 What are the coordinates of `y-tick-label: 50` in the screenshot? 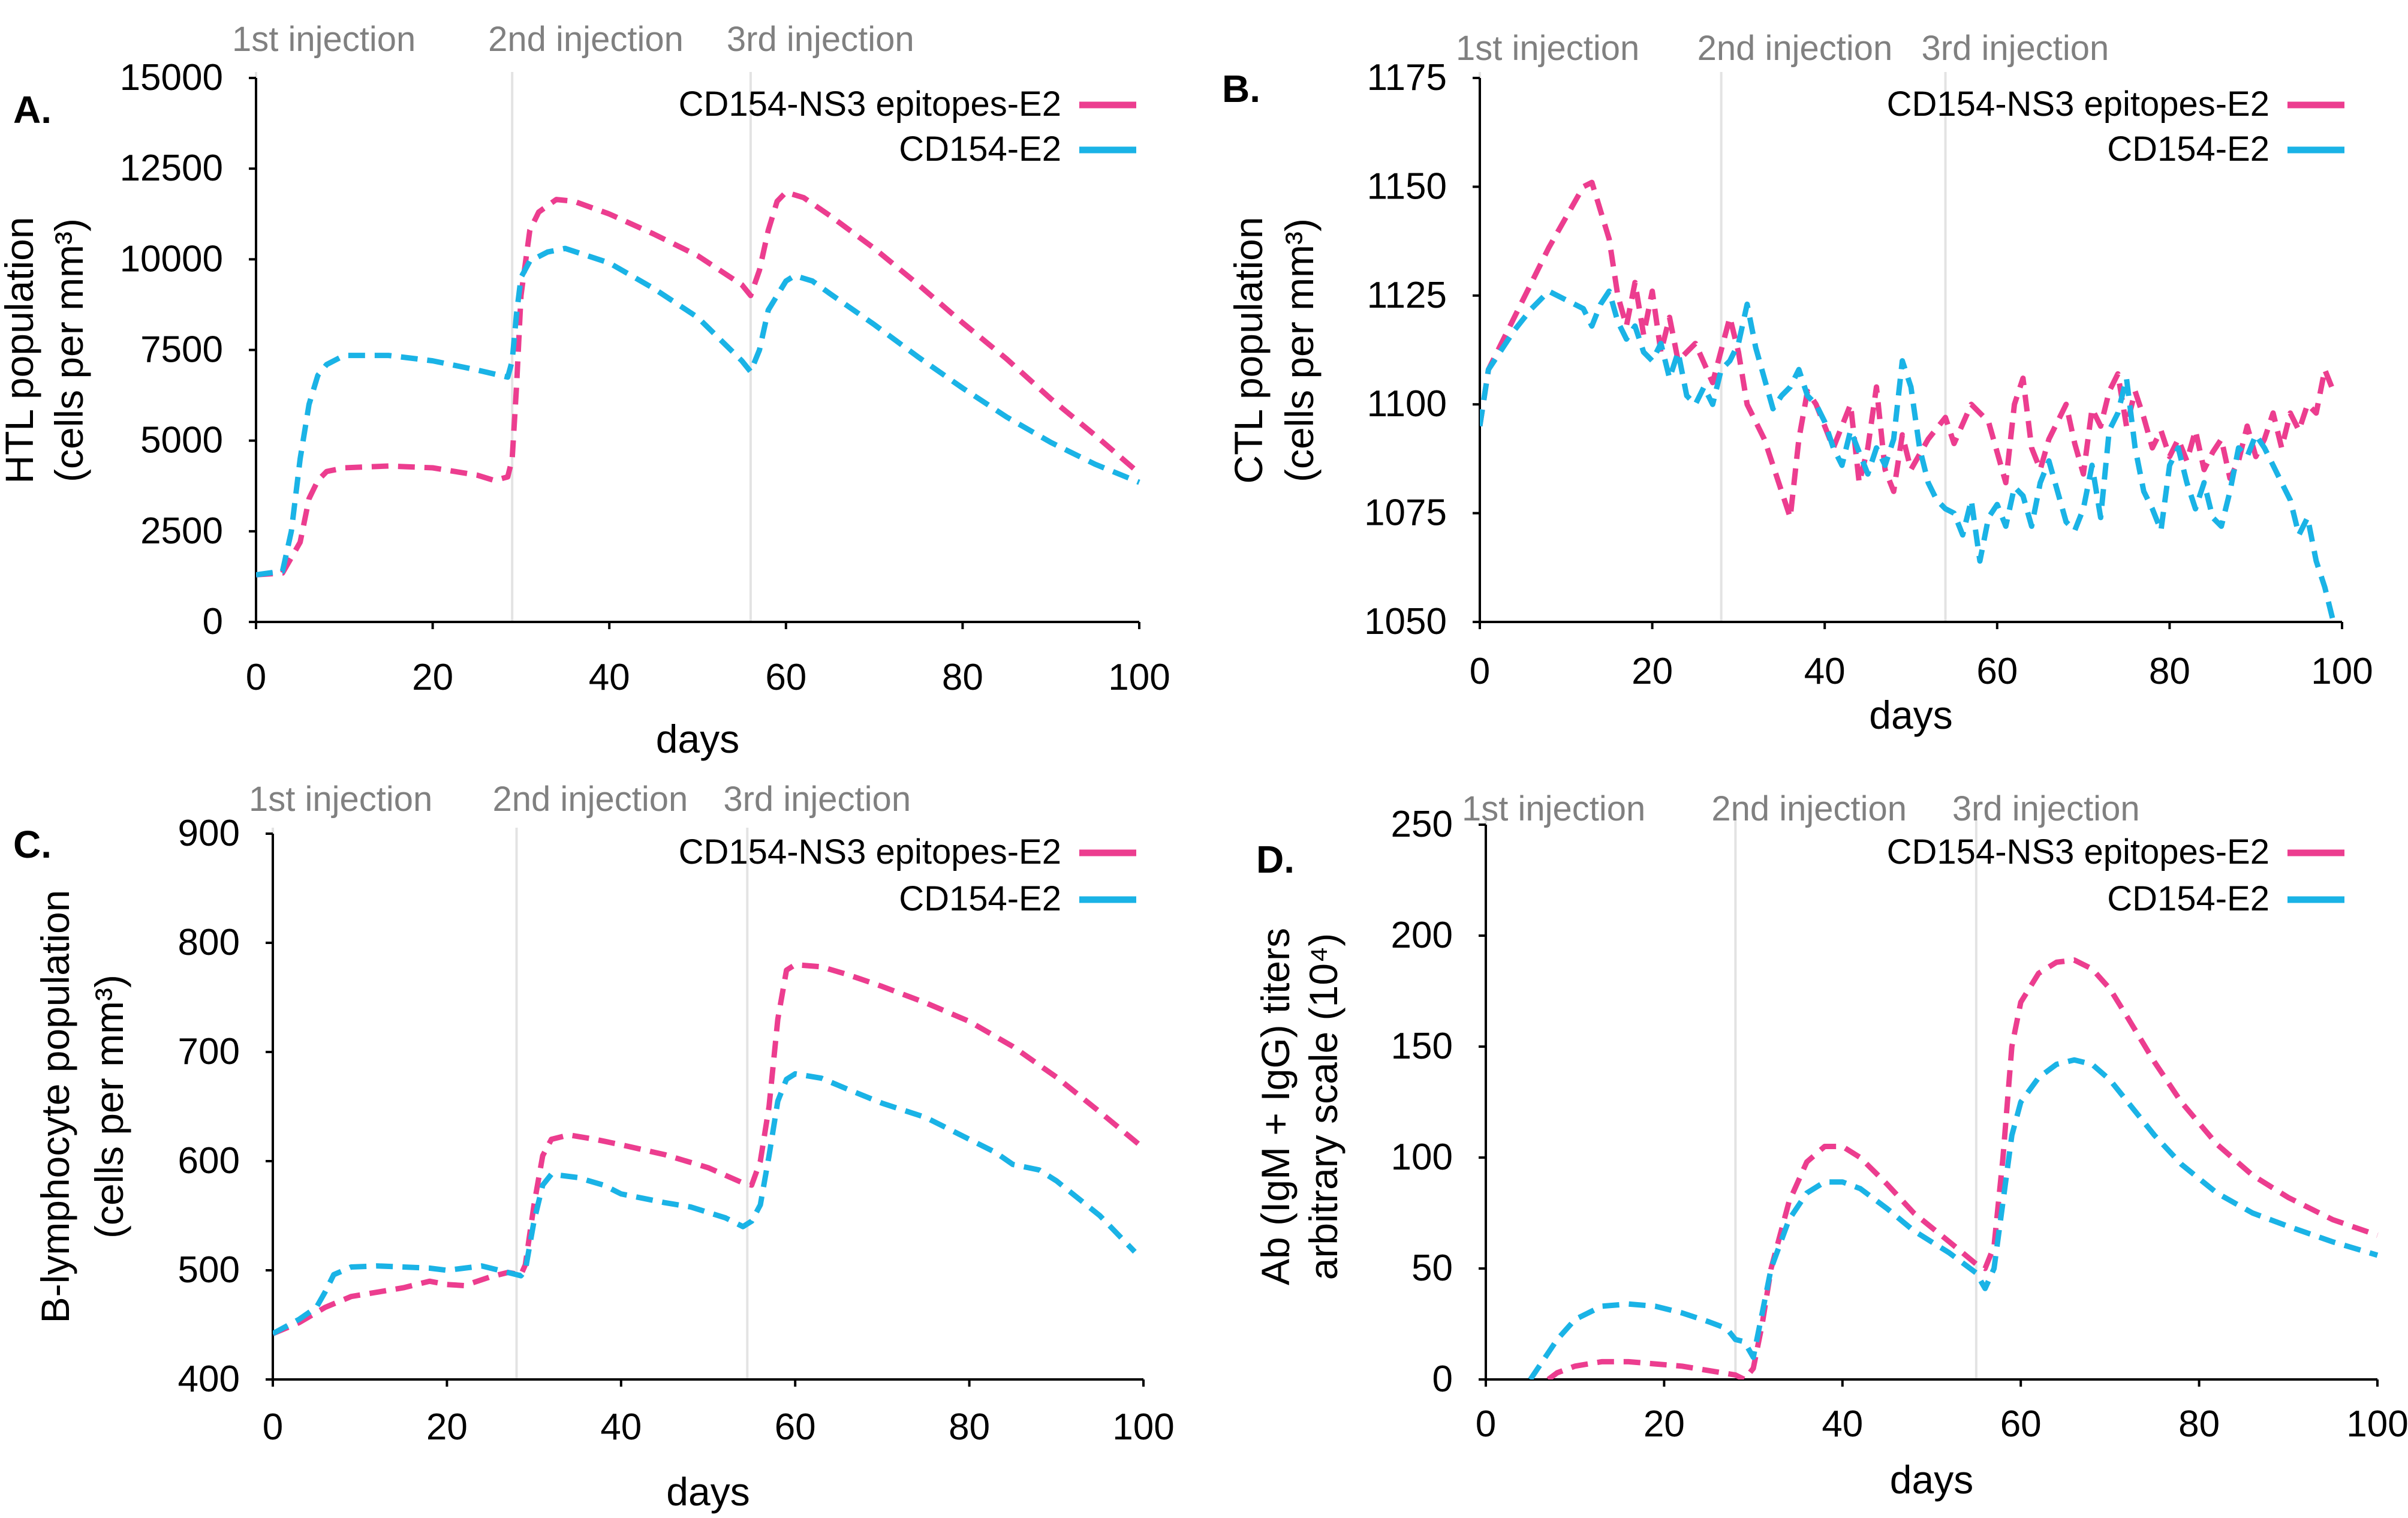 It's located at (1432, 1268).